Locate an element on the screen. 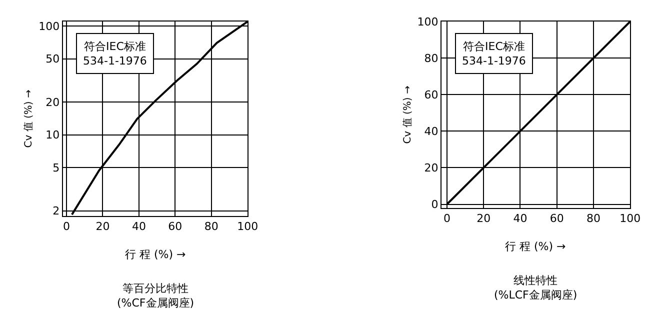 This screenshot has width=666, height=314. y-tick-label: 50 is located at coordinates (53, 59).